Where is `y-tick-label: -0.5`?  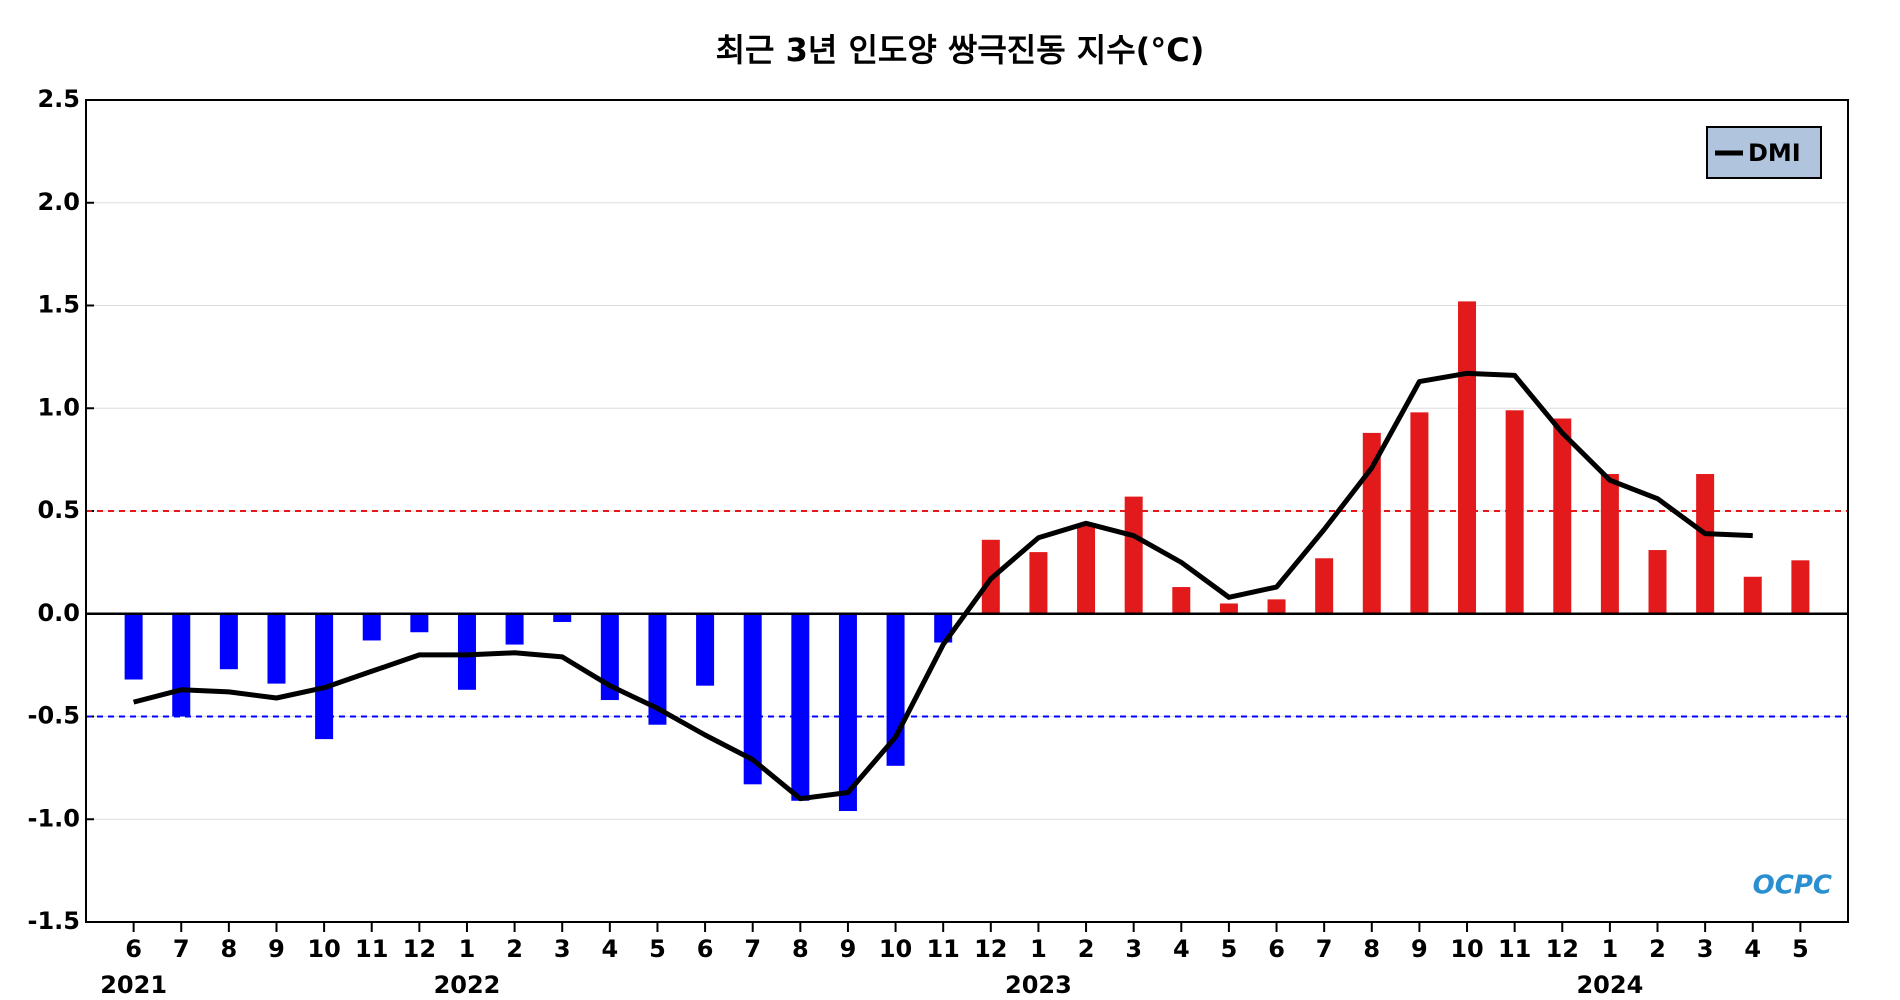 y-tick-label: -0.5 is located at coordinates (54, 716).